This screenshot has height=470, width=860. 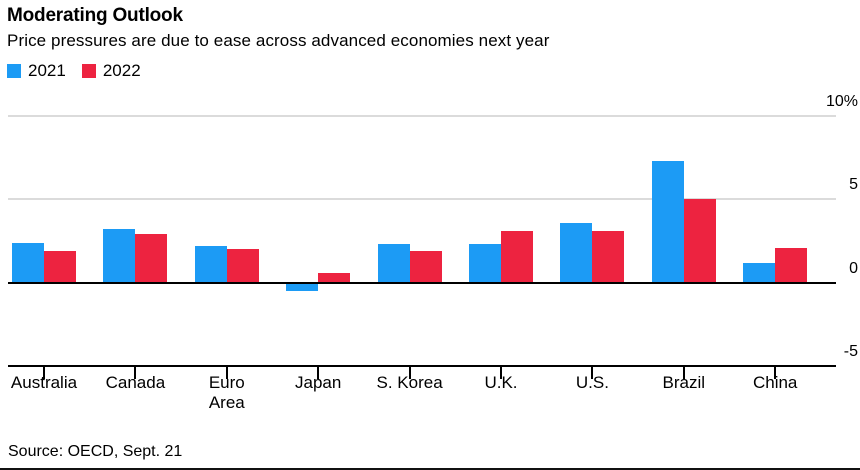 What do you see at coordinates (608, 257) in the screenshot?
I see `bar-2022-u-s-` at bounding box center [608, 257].